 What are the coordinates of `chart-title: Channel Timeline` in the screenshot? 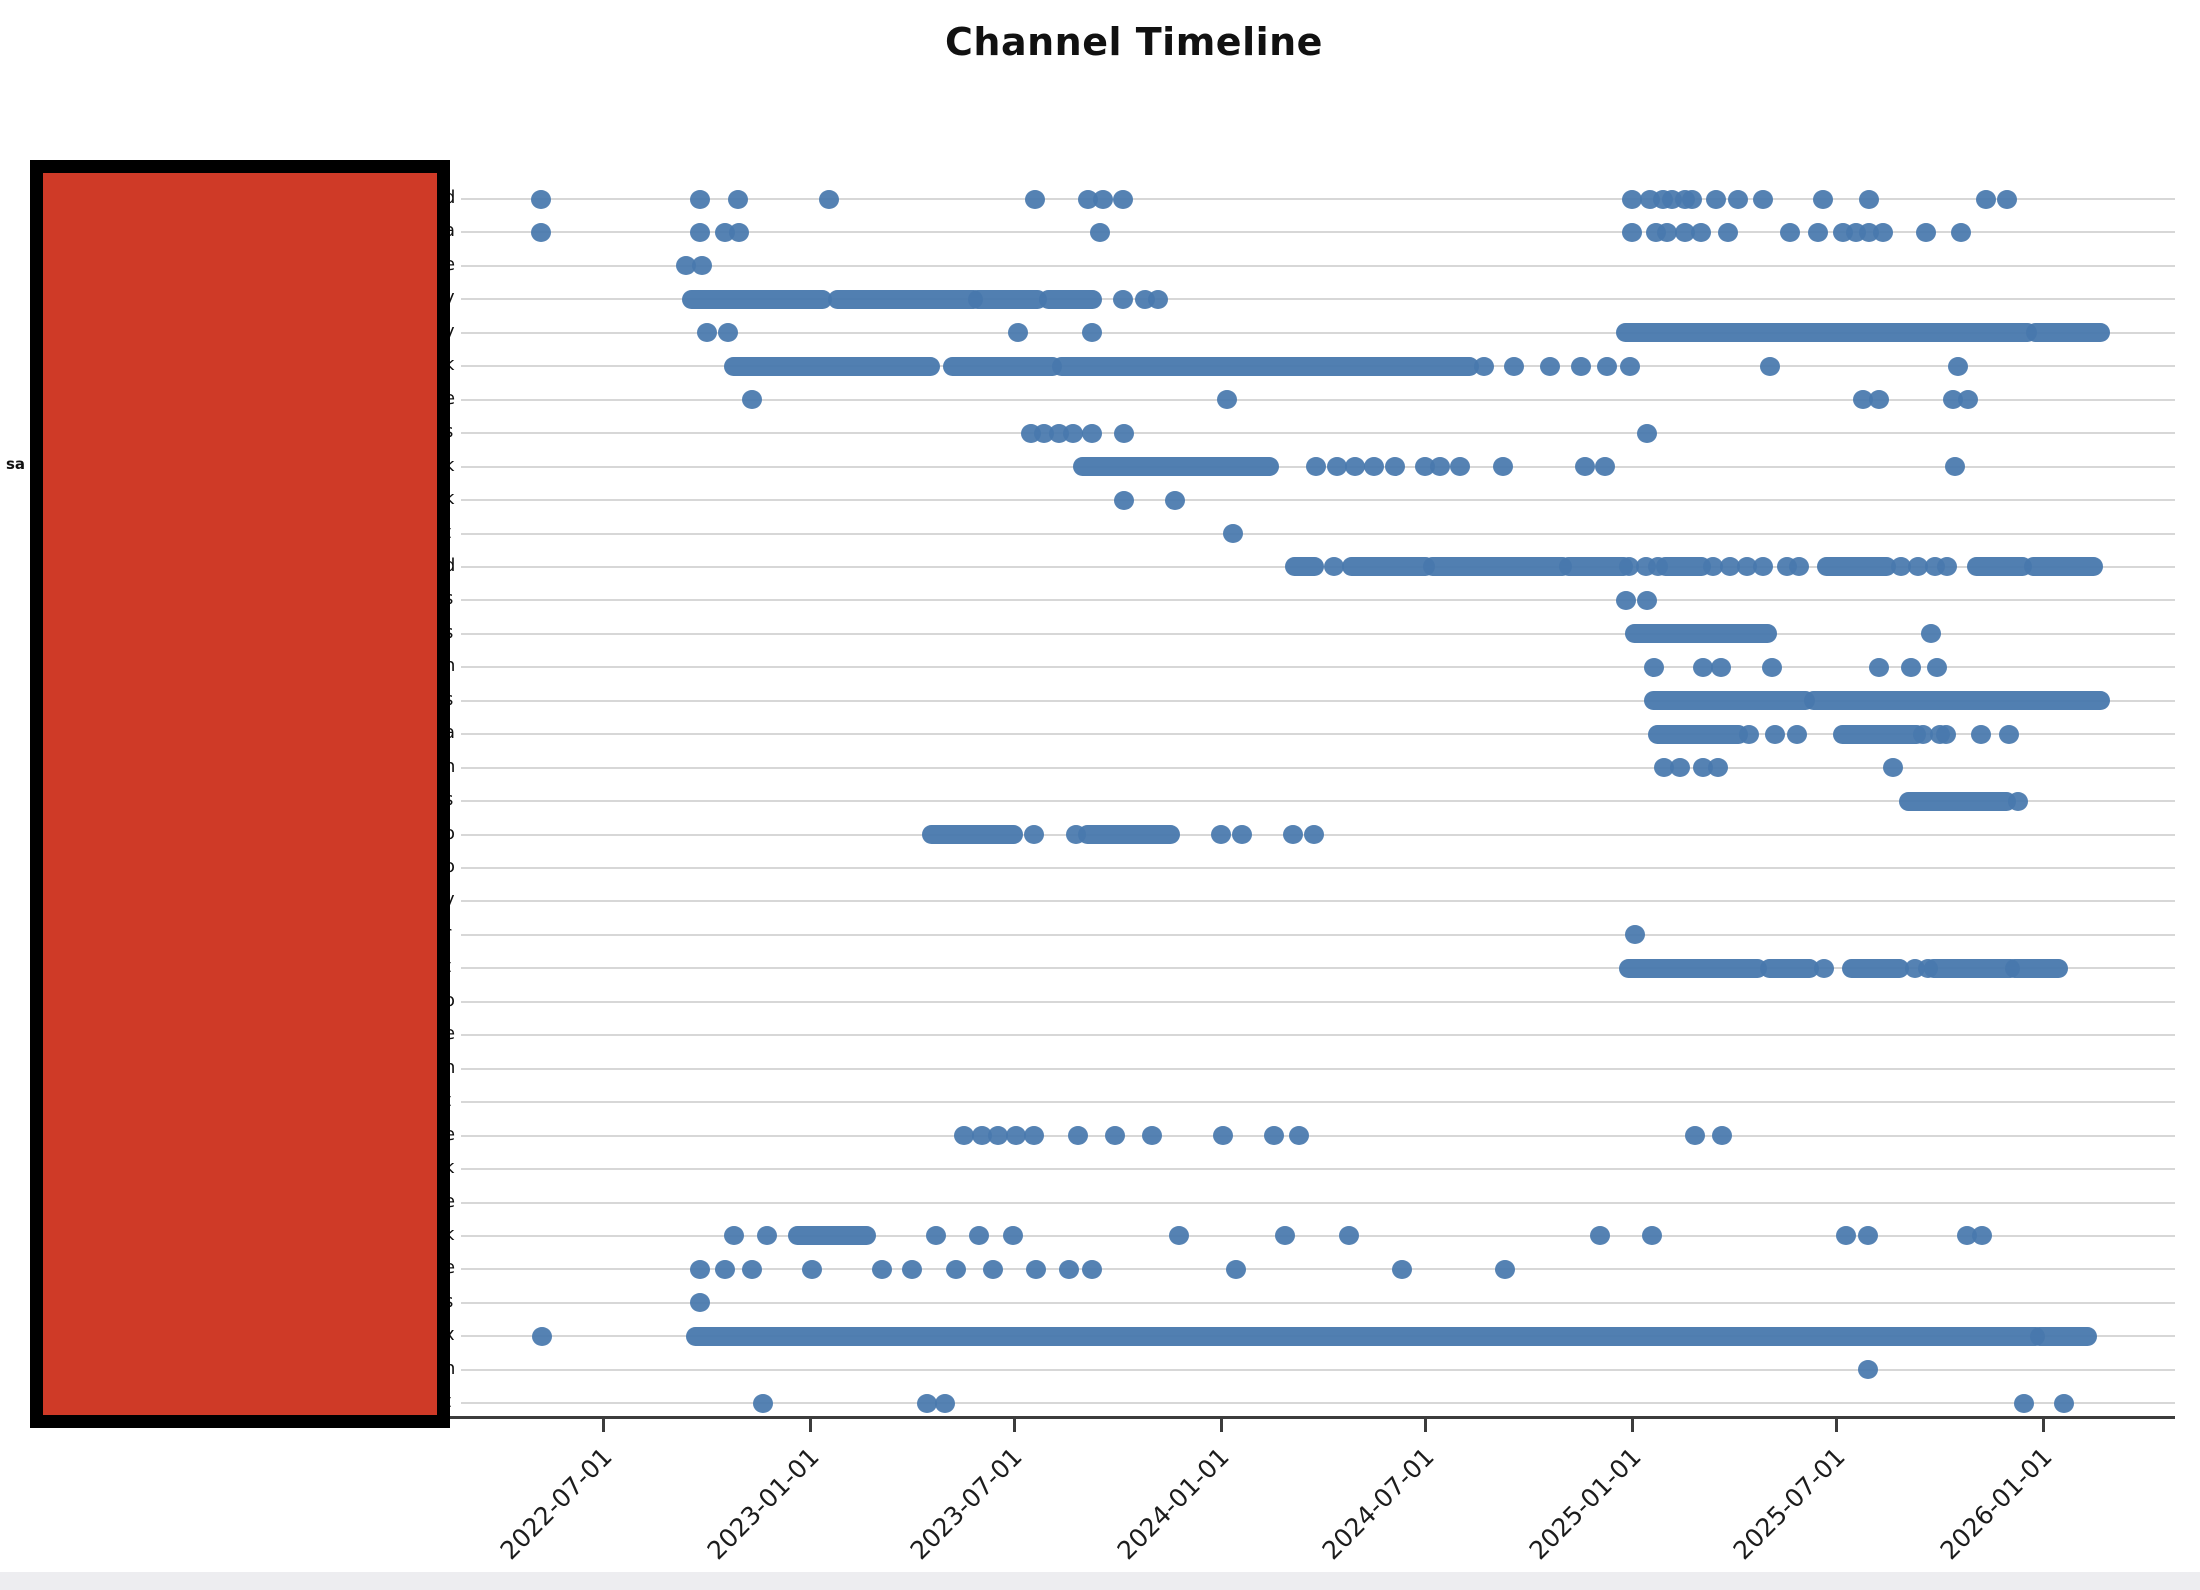 It's located at (1134, 42).